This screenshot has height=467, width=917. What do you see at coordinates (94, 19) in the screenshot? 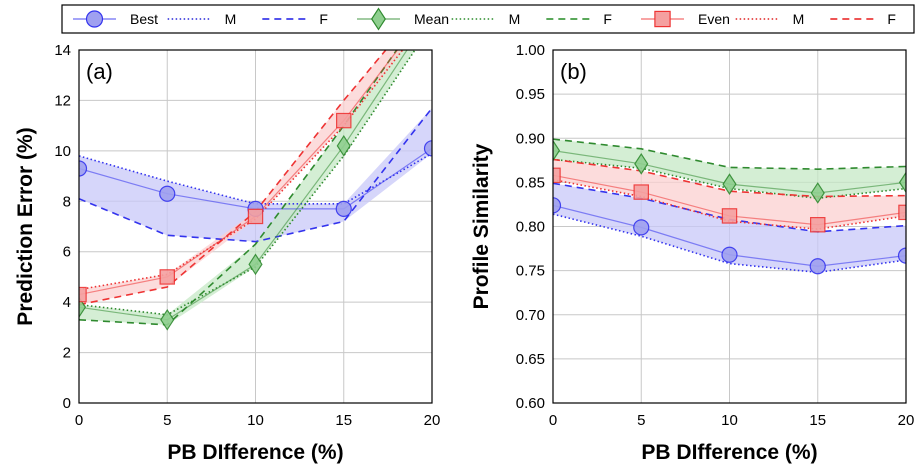
I see `legend-marker-circle` at bounding box center [94, 19].